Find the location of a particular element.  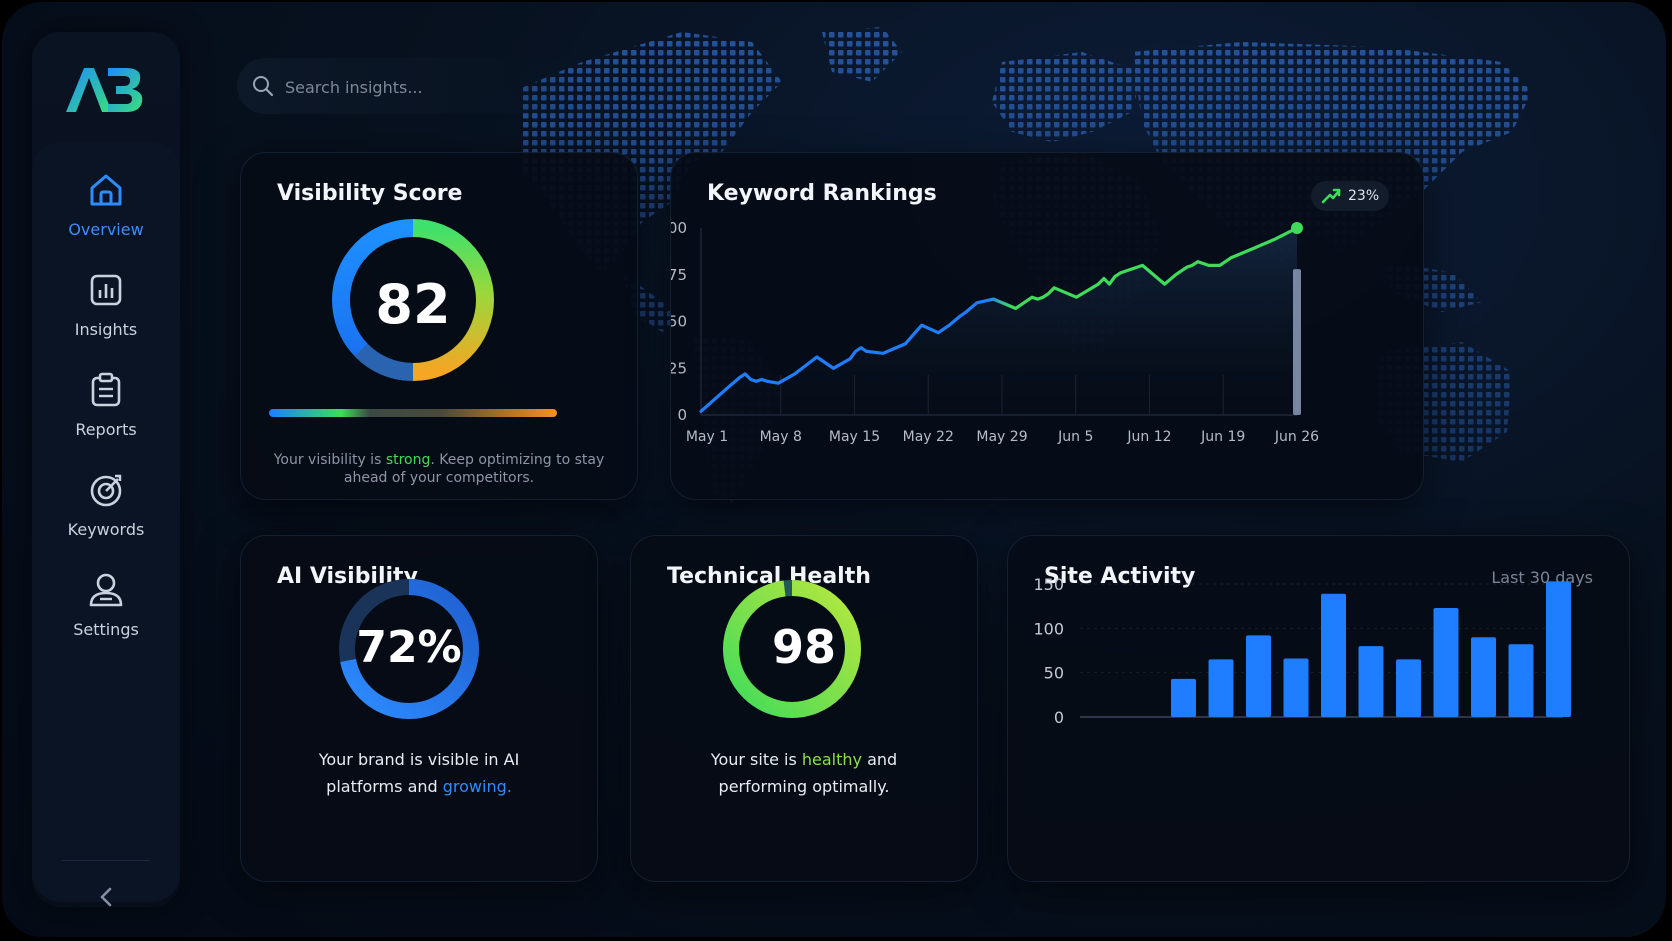

highlight-bar is located at coordinates (1297, 342).